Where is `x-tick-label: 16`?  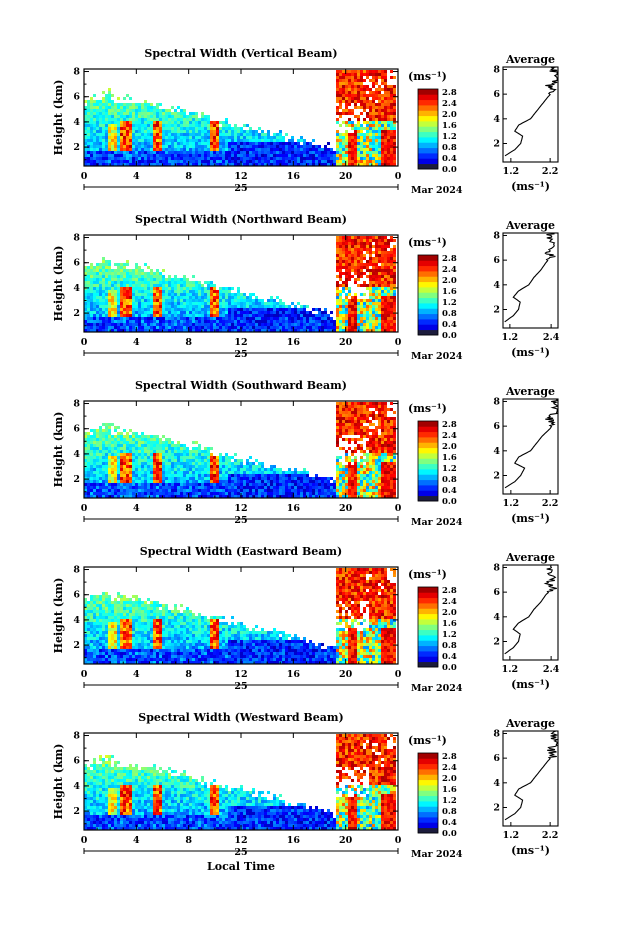 x-tick-label: 16 is located at coordinates (294, 176).